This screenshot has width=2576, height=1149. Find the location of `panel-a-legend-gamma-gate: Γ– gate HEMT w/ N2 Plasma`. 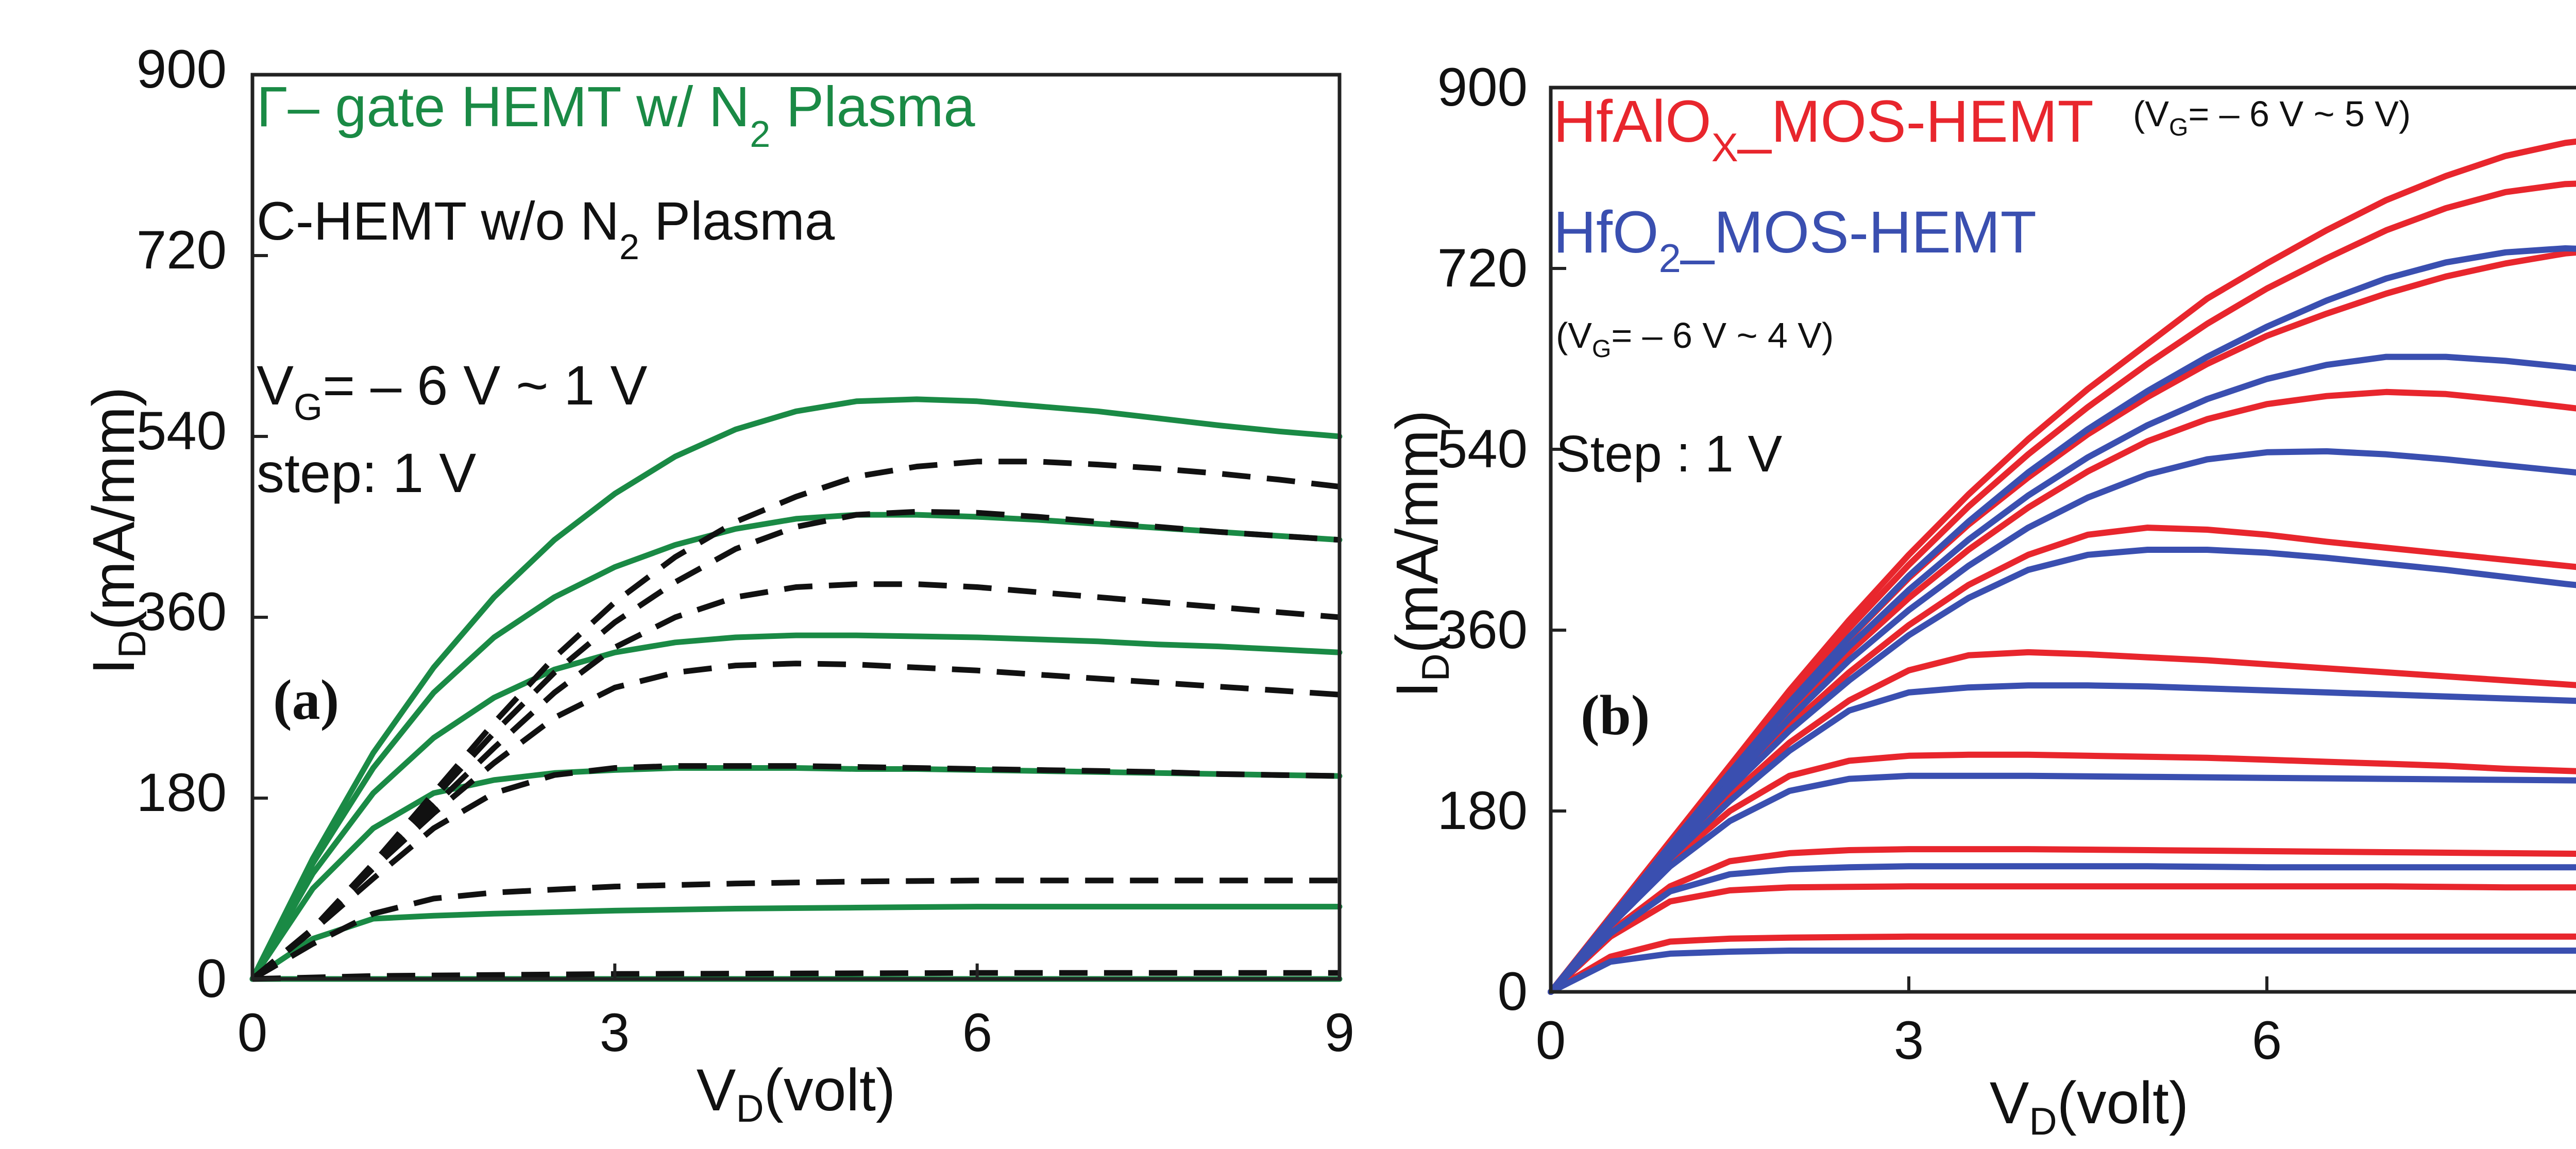

panel-a-legend-gamma-gate: Γ– gate HEMT w/ N2 Plasma is located at coordinates (616, 115).